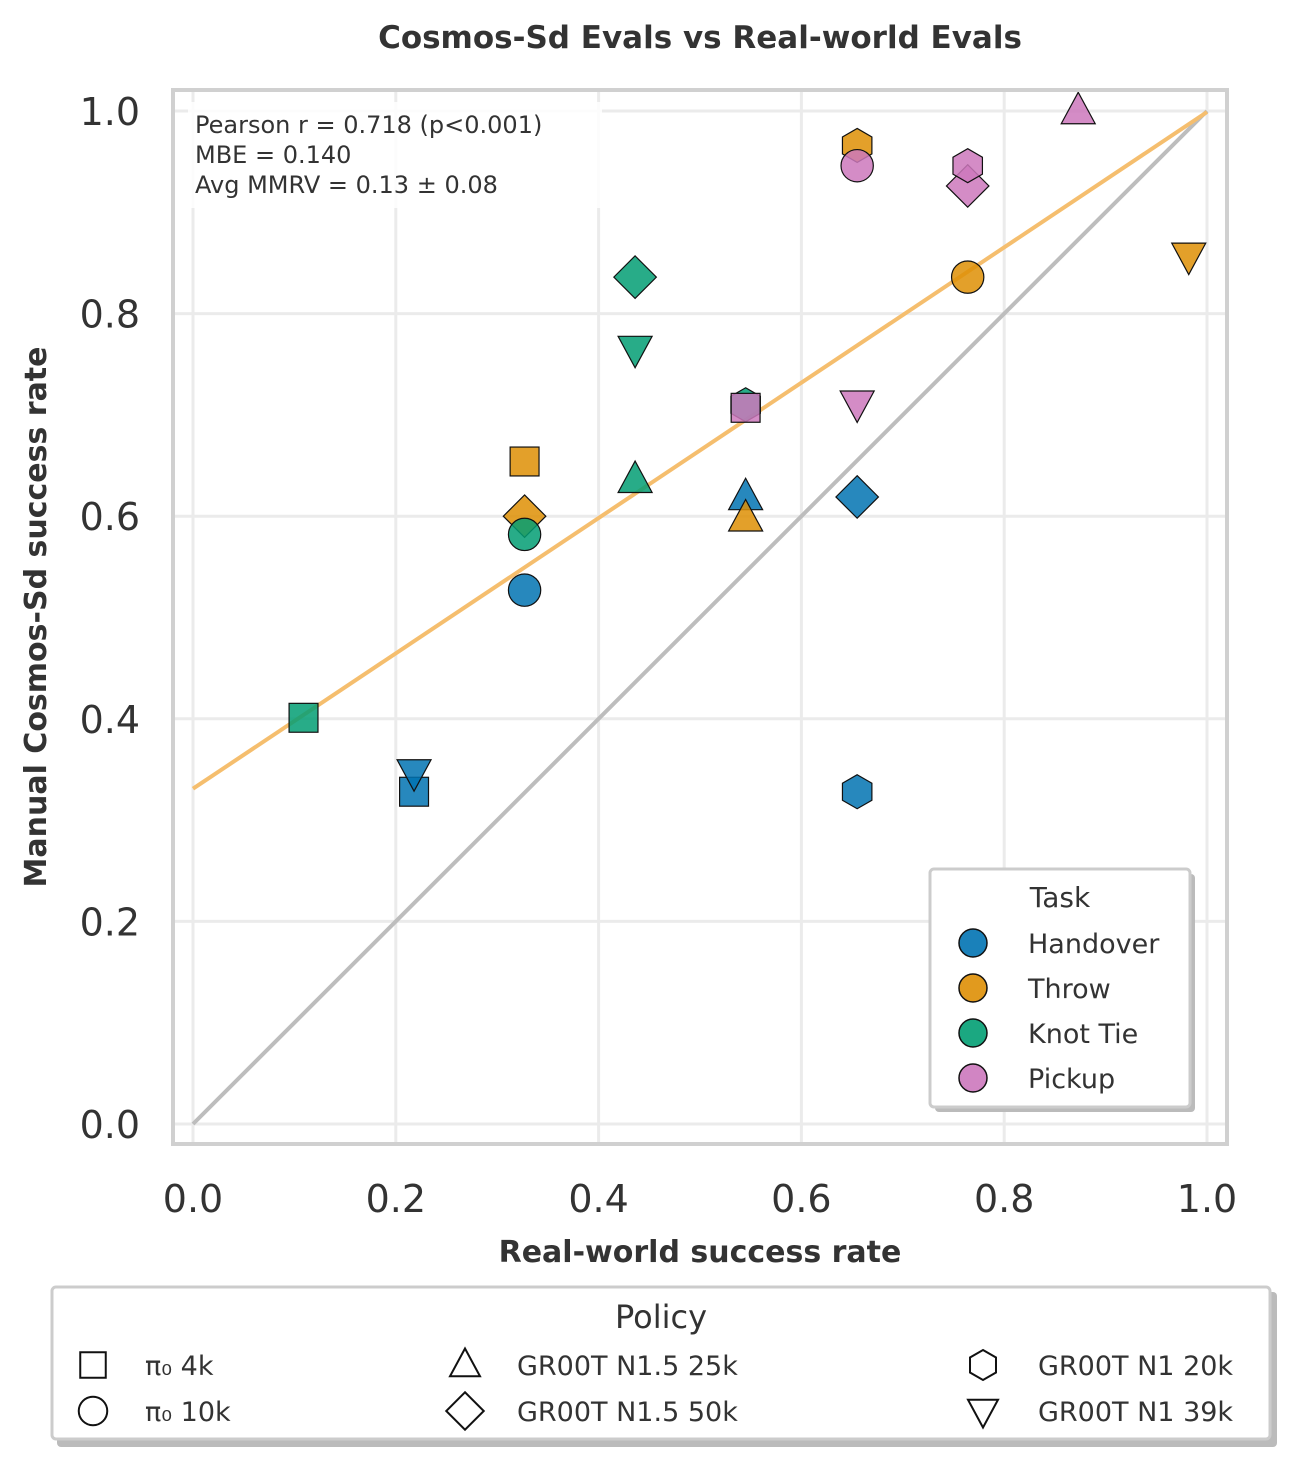 The image size is (1291, 1460). I want to click on policy-legend-triangle-up-icon, so click(465, 1362).